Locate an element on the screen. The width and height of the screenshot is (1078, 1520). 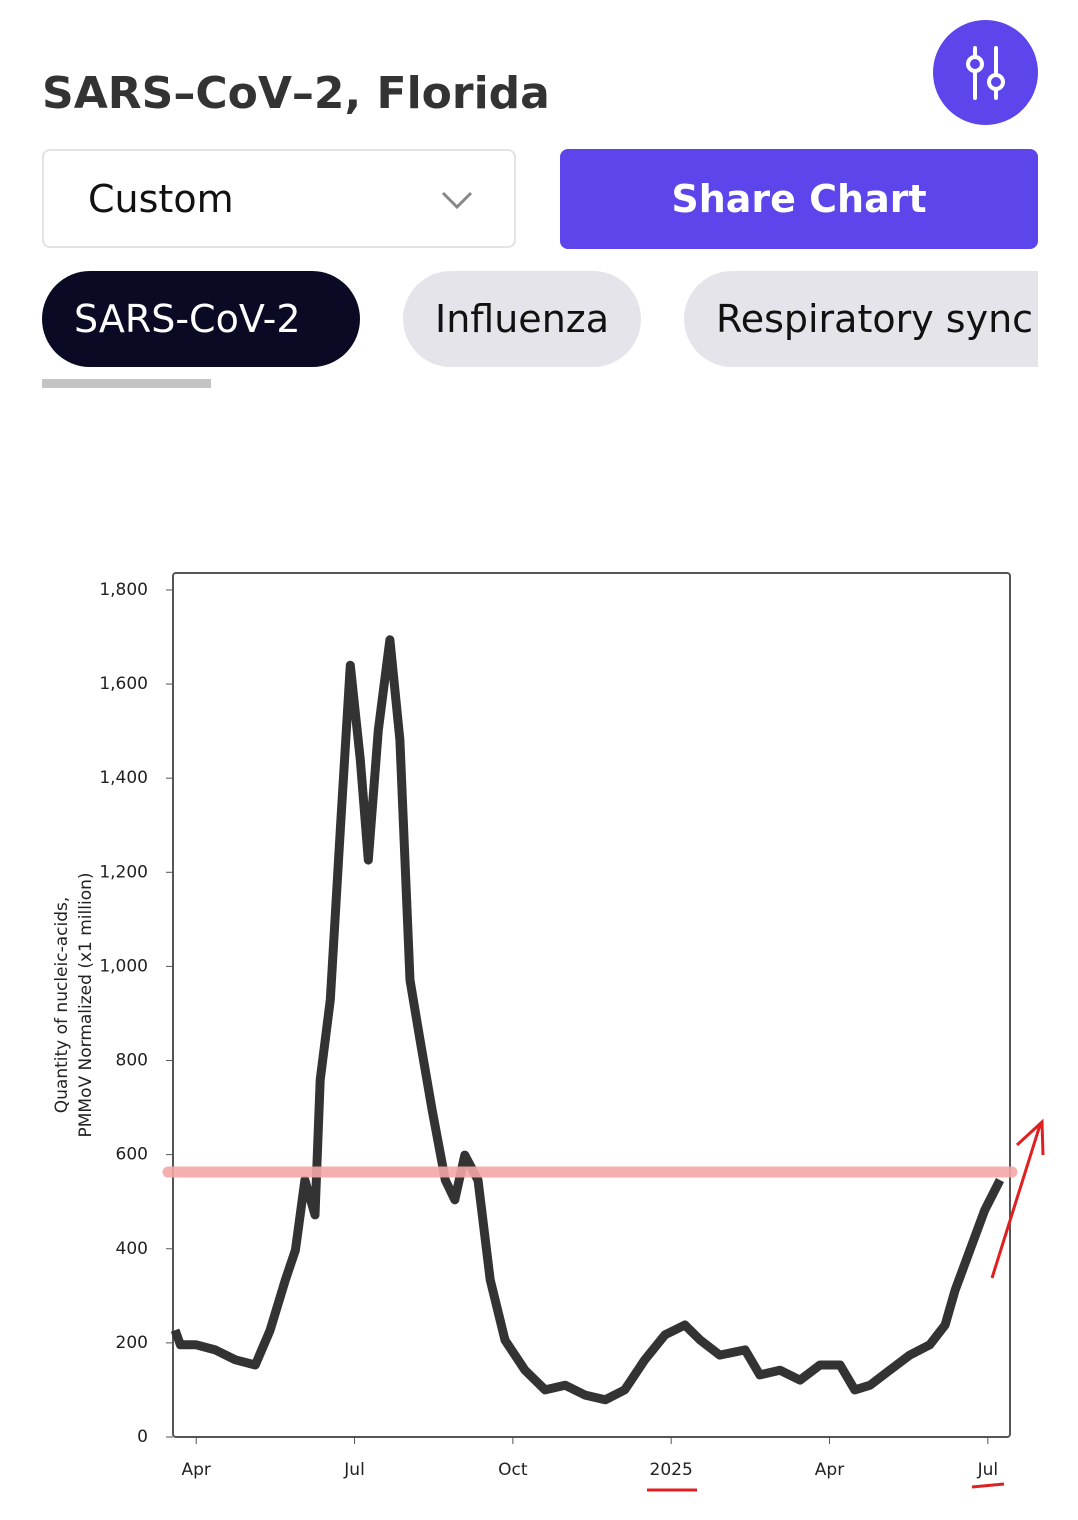
y-tick-label: 200 is located at coordinates (132, 1343).